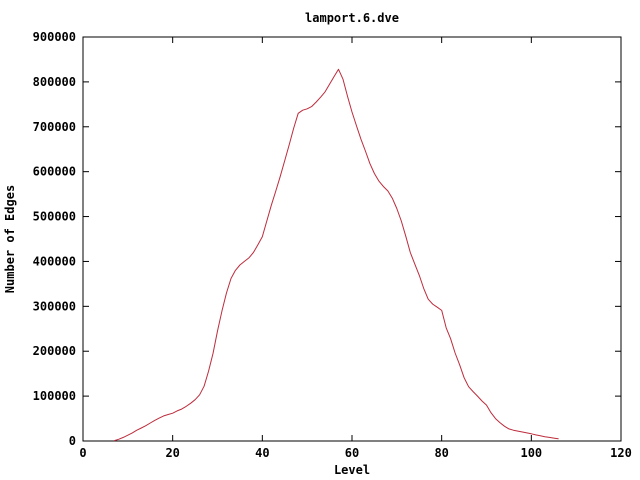 This screenshot has width=640, height=480. I want to click on x-tick-label: 100, so click(531, 453).